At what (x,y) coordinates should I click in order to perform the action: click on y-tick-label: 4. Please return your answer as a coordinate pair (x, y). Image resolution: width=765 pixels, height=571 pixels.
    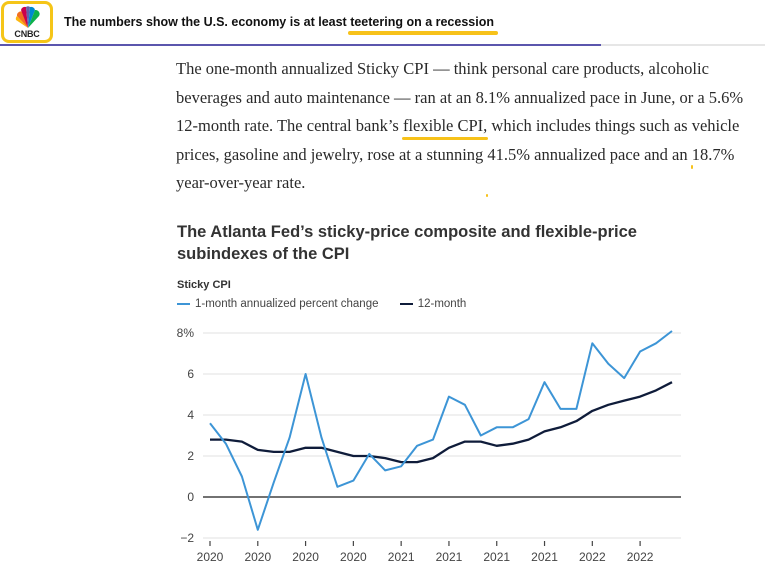
    Looking at the image, I should click on (190, 415).